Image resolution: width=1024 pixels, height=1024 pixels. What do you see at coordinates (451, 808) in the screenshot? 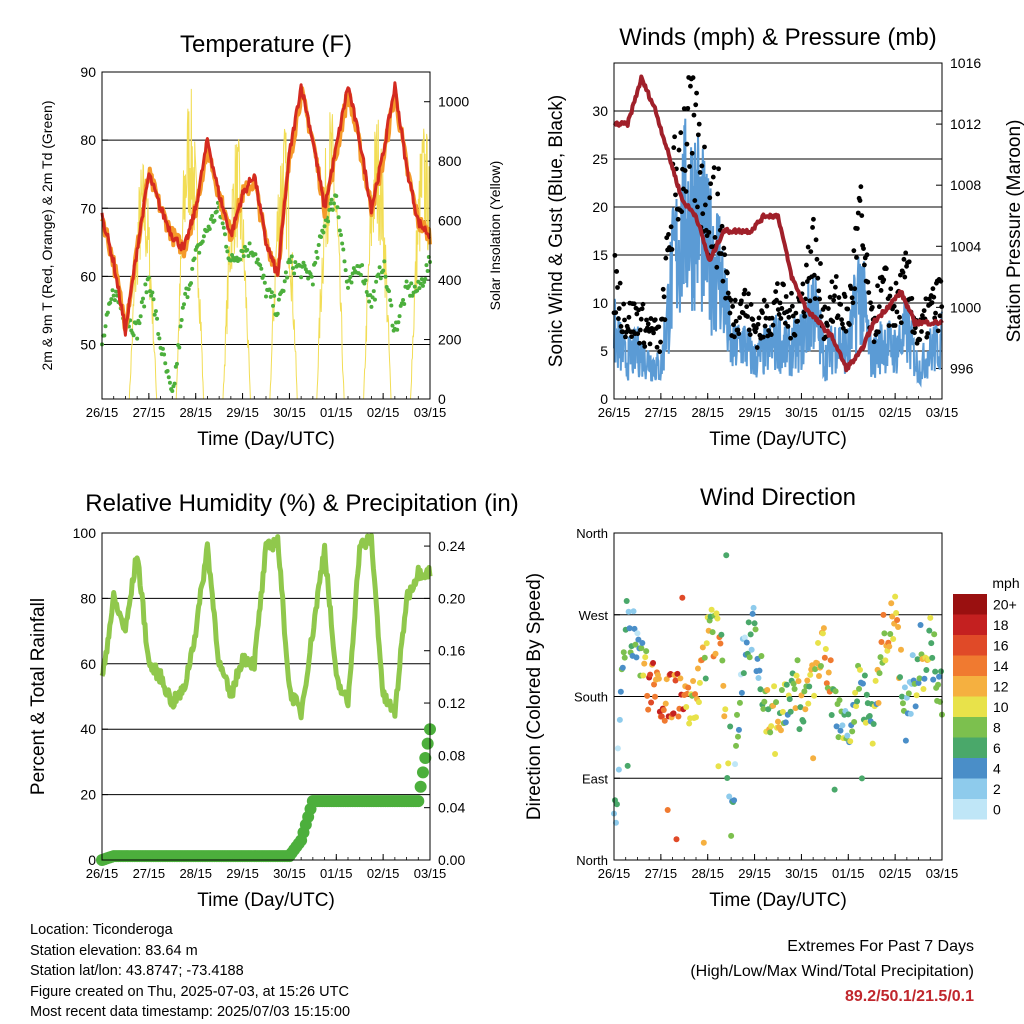
I see `y2-tick-label: 0.04` at bounding box center [451, 808].